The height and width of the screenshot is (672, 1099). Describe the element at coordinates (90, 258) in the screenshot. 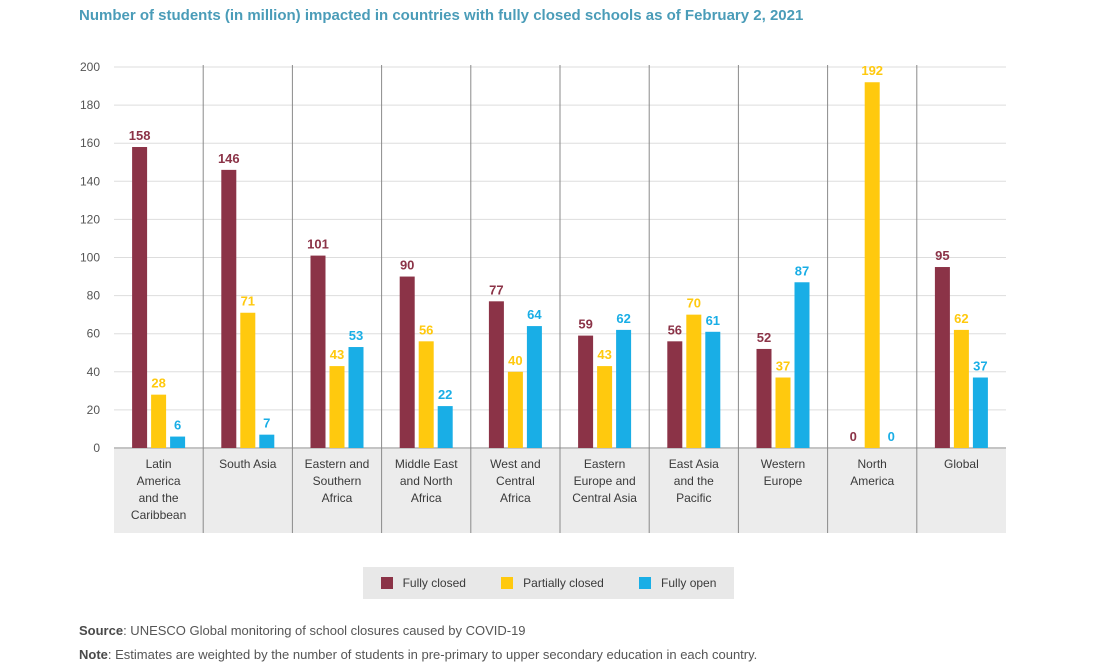

I see `y-tick-label: 100` at that location.